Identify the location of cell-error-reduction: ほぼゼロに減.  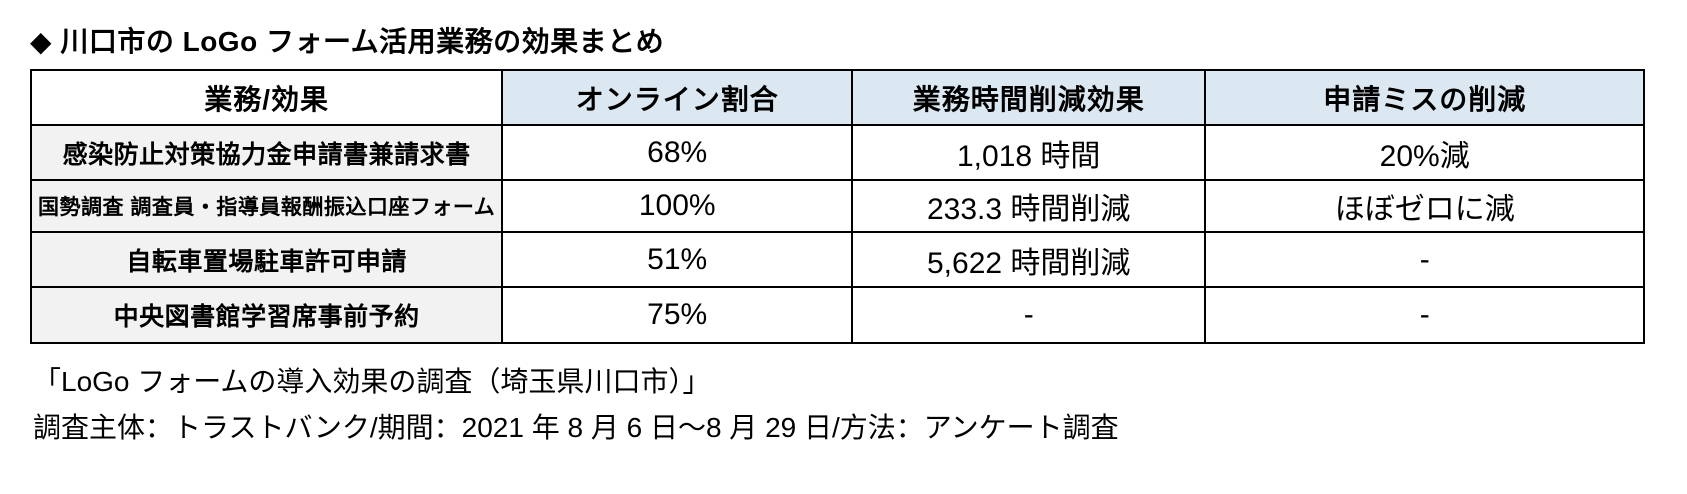
(1425, 206).